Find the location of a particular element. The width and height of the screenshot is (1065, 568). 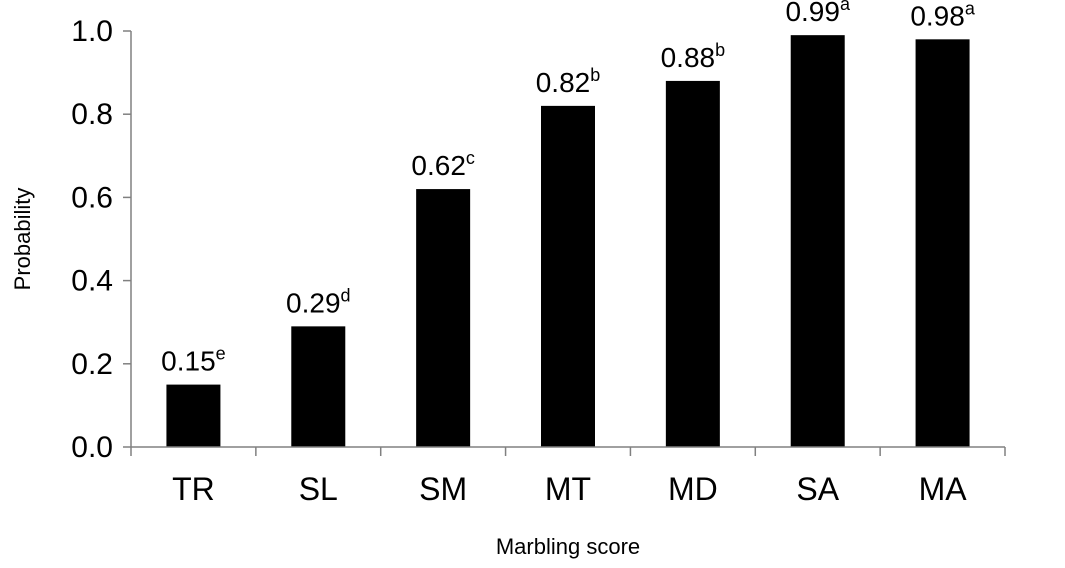

y-tick-label: 0.6 is located at coordinates (92, 197).